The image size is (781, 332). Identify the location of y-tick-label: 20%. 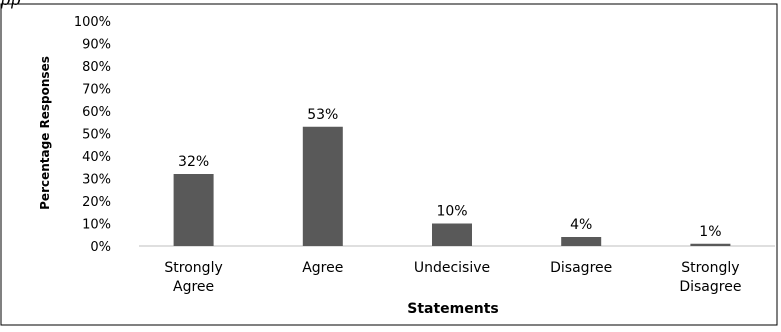
(96, 202).